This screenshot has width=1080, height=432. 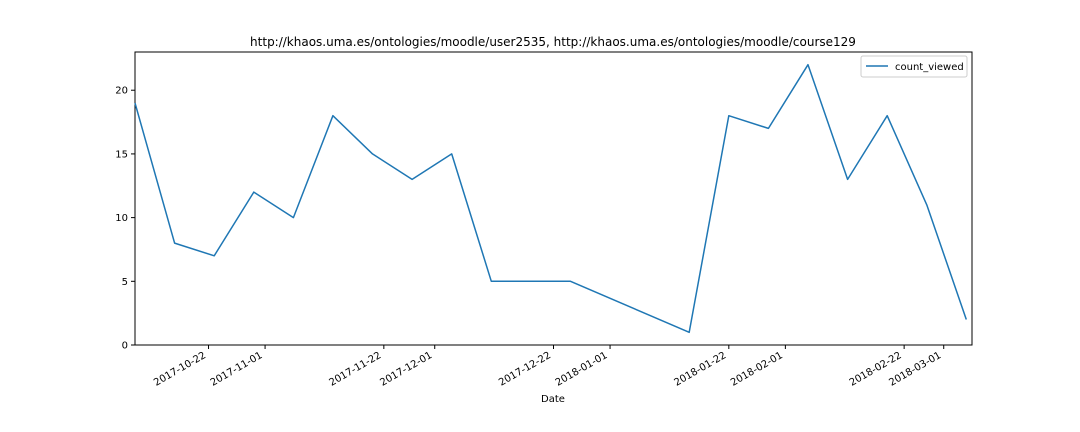 What do you see at coordinates (553, 399) in the screenshot?
I see `x-axis-label: Date` at bounding box center [553, 399].